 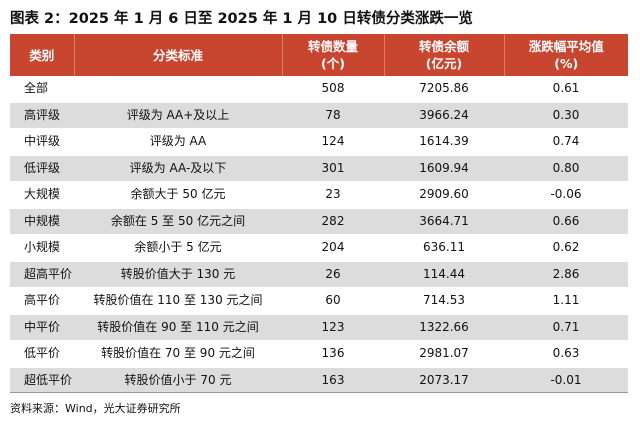 I want to click on cell-change: -0.06, so click(x=566, y=195).